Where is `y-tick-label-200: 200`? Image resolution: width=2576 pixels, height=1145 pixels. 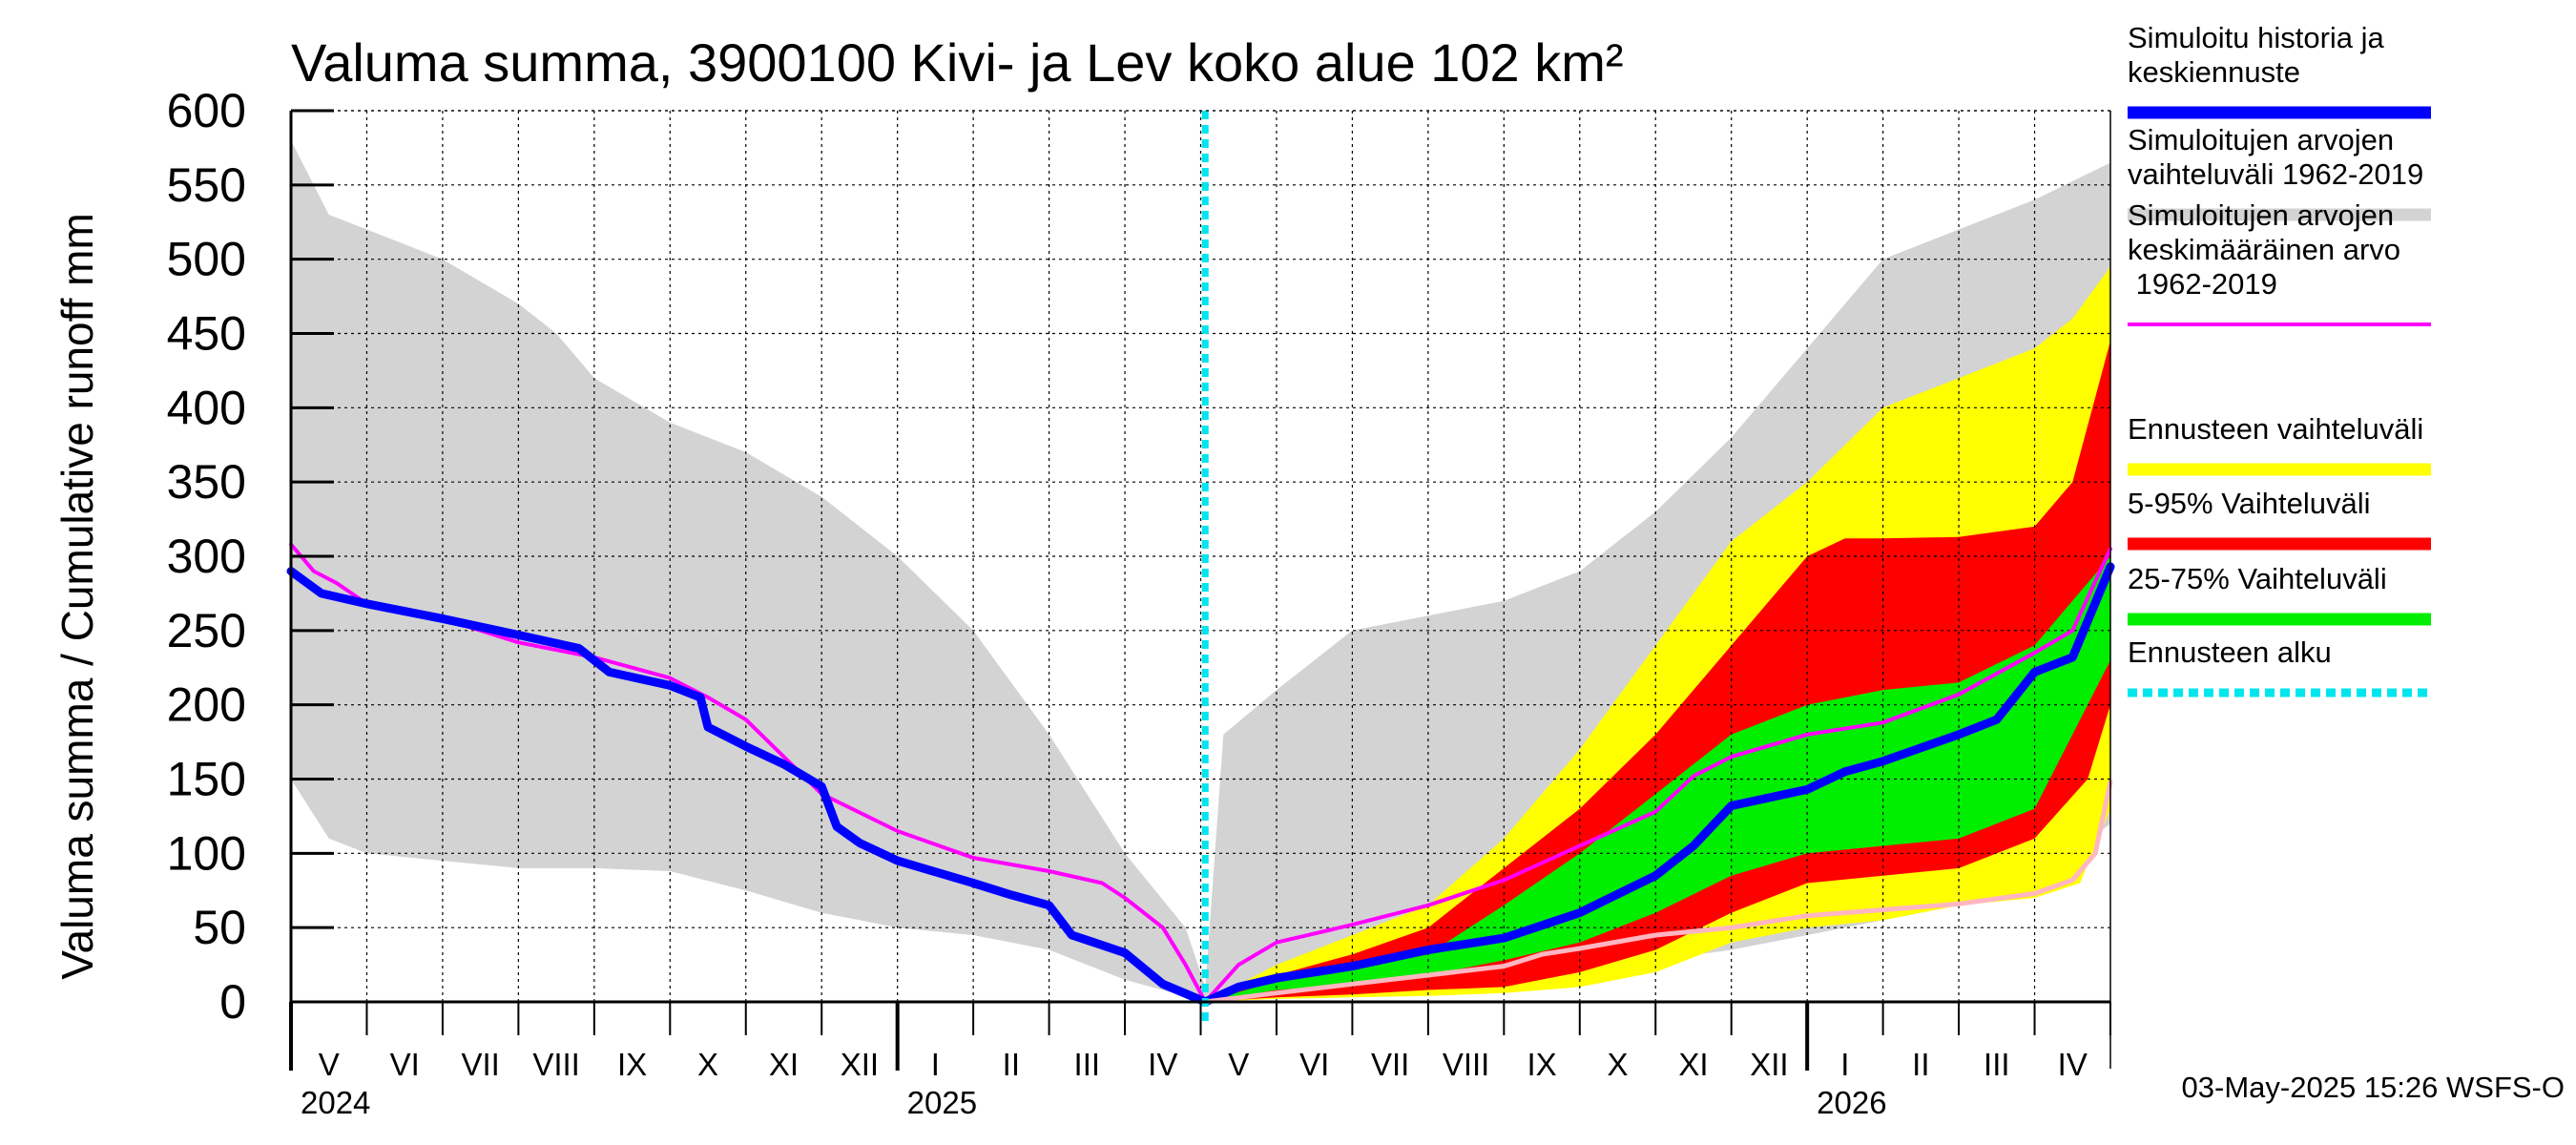 y-tick-label-200: 200 is located at coordinates (206, 705).